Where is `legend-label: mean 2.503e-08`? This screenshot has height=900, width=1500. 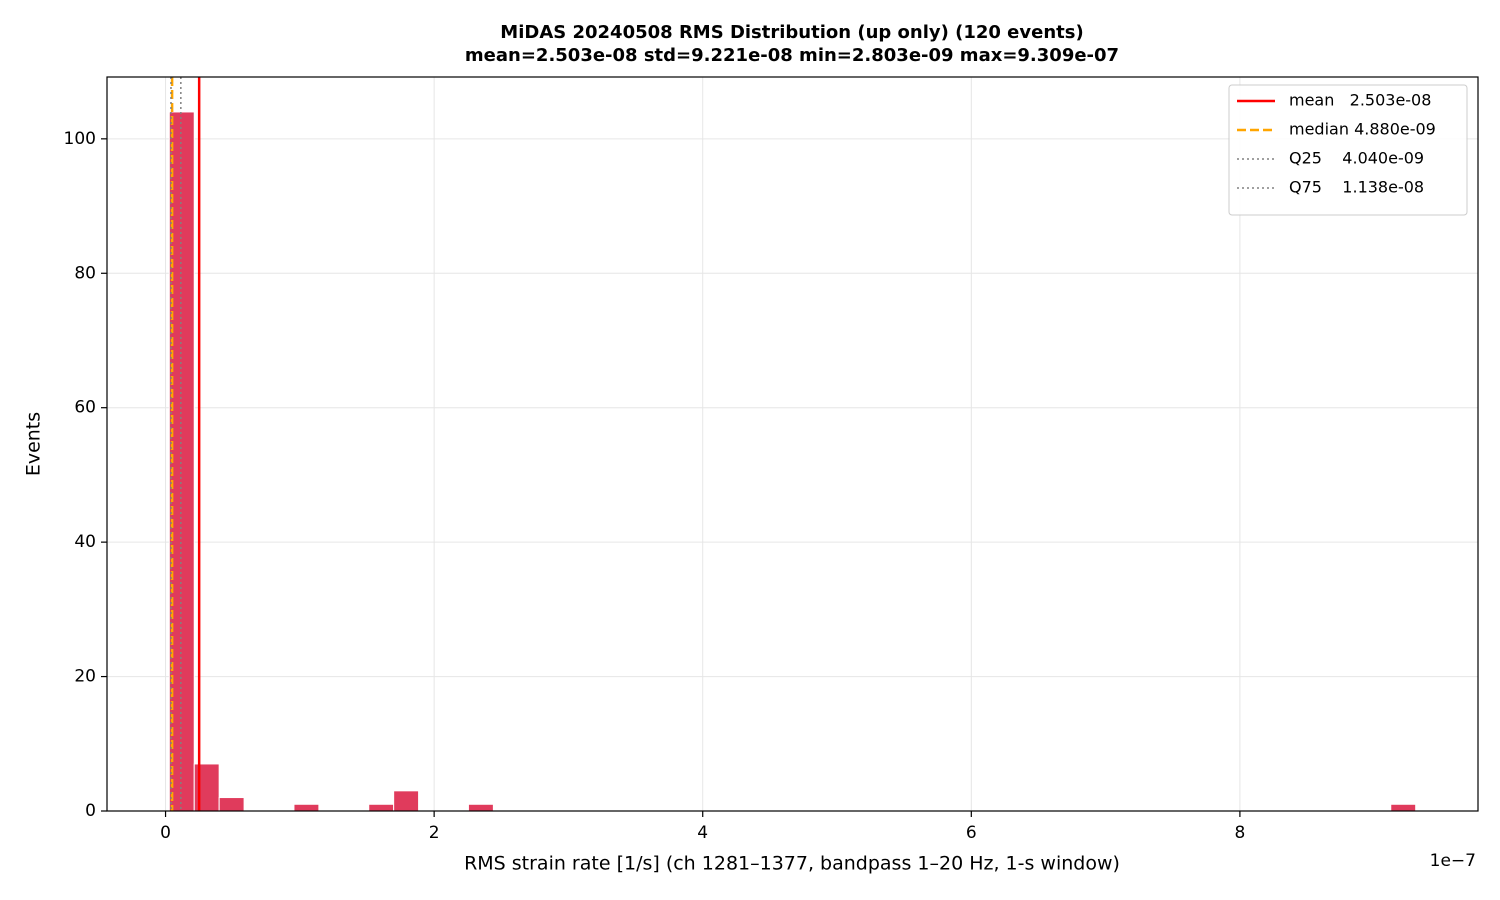 legend-label: mean 2.503e-08 is located at coordinates (1360, 100).